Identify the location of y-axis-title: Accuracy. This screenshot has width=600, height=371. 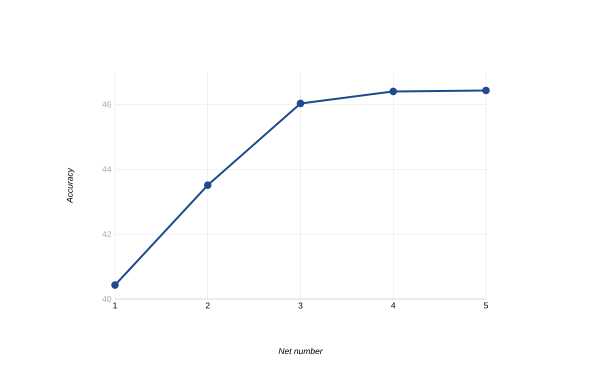
(70, 186).